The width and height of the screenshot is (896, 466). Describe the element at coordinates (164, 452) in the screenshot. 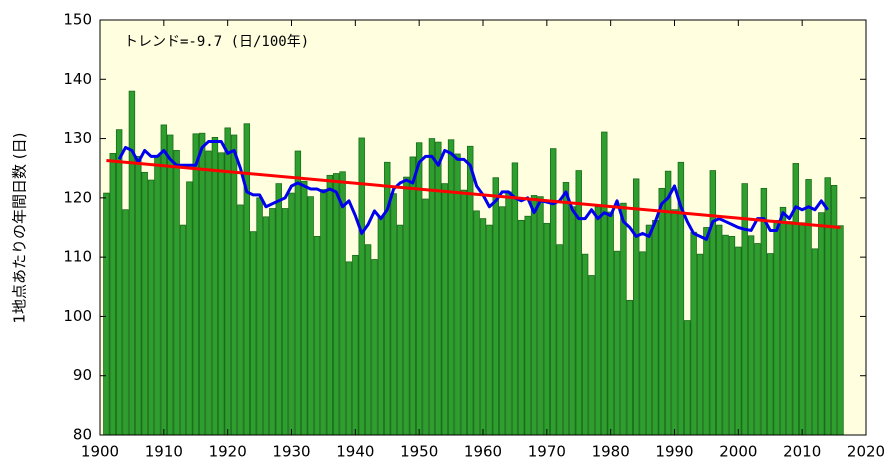

I see `x-tick-label: 1910` at that location.